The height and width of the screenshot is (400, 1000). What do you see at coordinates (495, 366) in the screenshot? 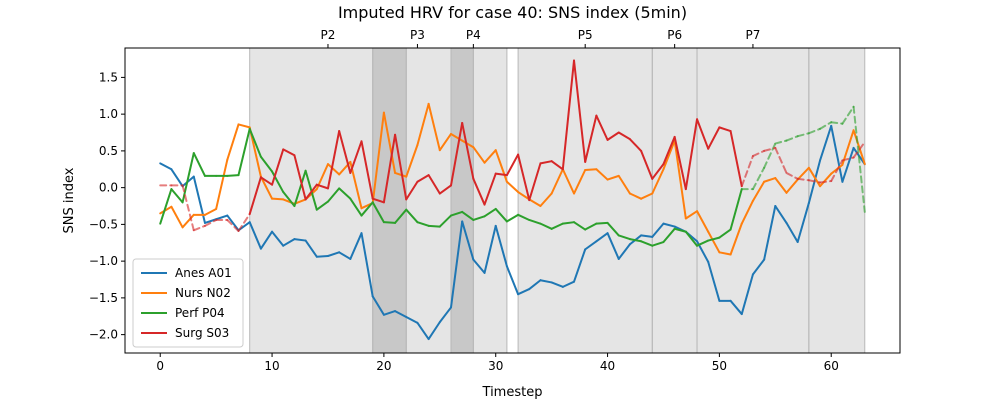
I see `x-tick-label-3: 30` at bounding box center [495, 366].